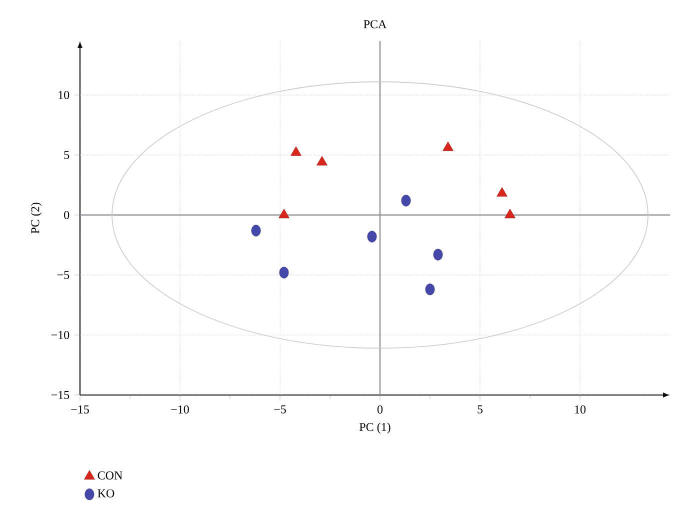 This screenshot has width=677, height=521. Describe the element at coordinates (67, 215) in the screenshot. I see `y-tick-label: 0` at that location.